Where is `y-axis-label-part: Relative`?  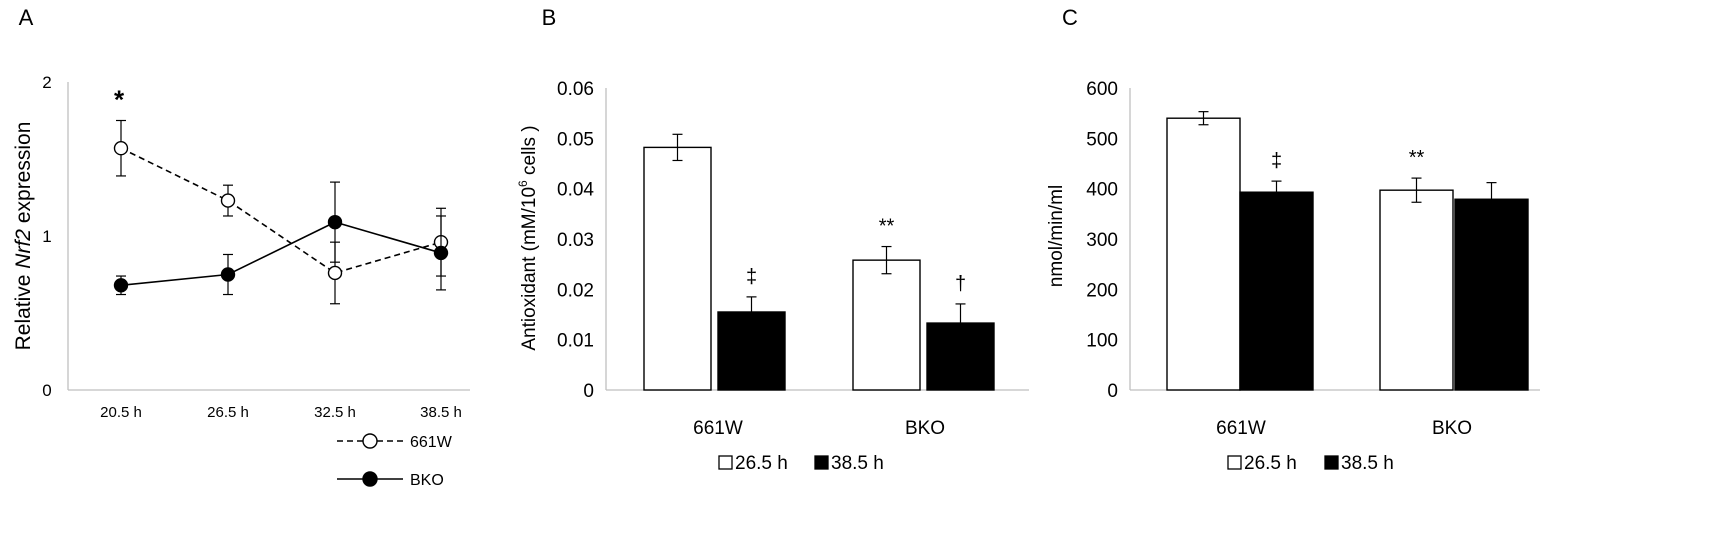
y-axis-label-part: Relative is located at coordinates (23, 310).